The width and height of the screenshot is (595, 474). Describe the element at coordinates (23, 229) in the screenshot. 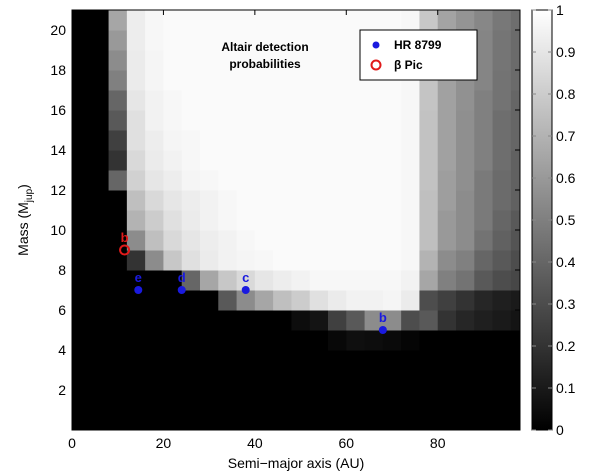

I see `y-axis-label-main: Mass (M` at that location.